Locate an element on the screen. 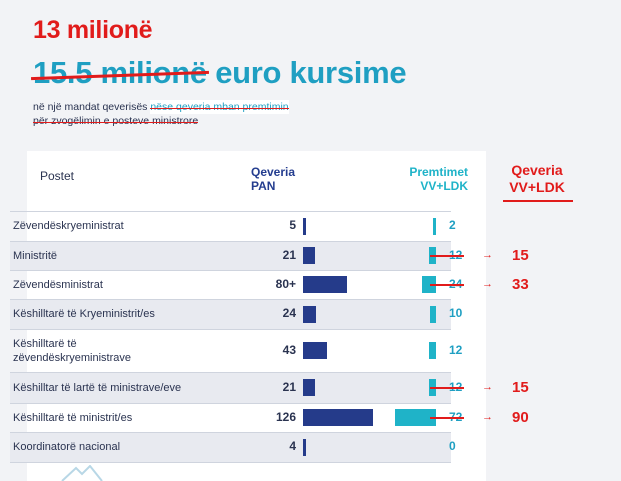 The height and width of the screenshot is (481, 621). row-label: Ministritë is located at coordinates (35, 256).